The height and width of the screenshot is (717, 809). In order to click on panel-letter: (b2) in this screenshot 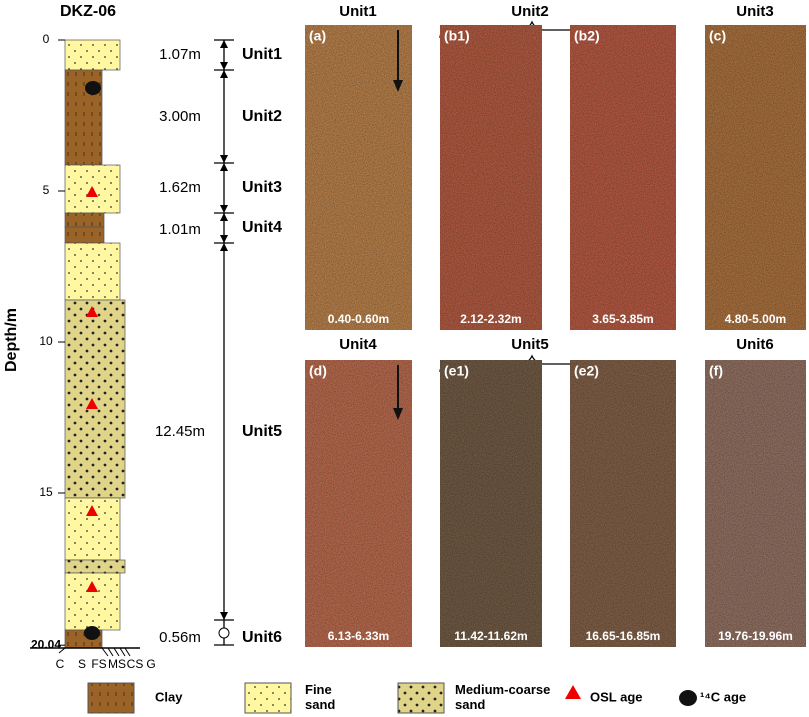, I will do `click(587, 36)`.